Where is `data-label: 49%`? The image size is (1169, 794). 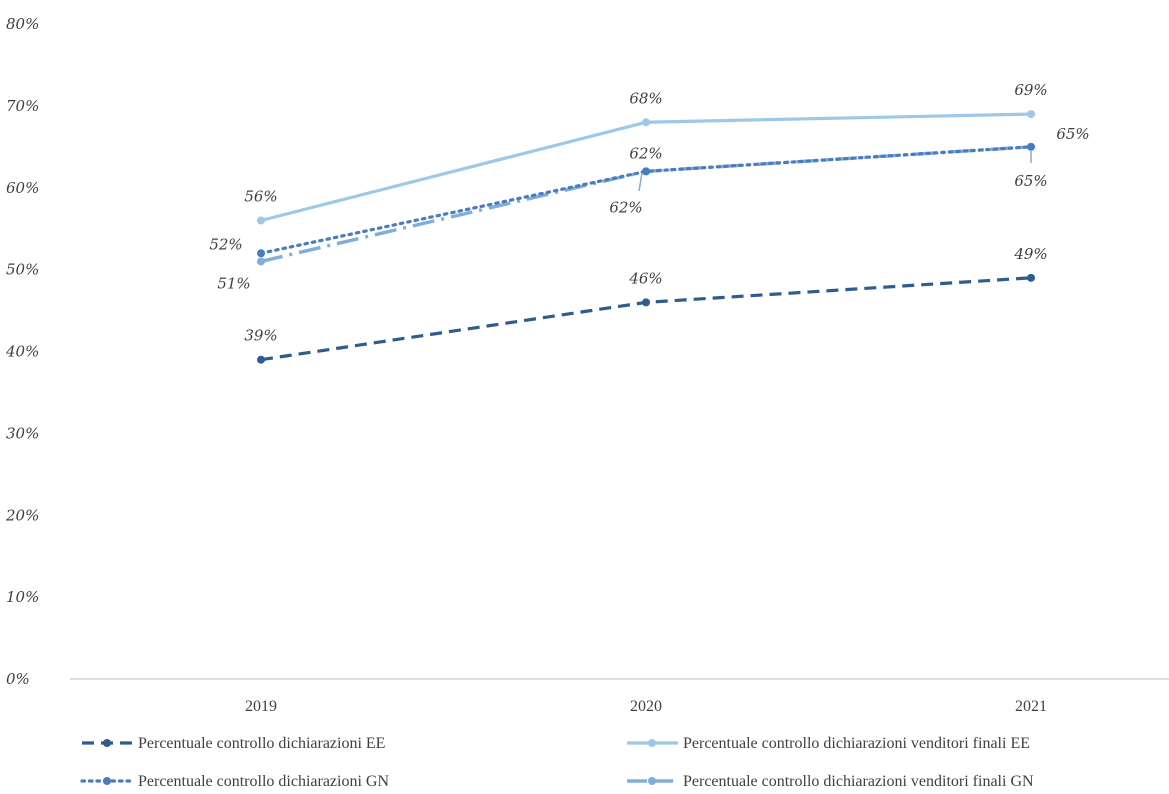
data-label: 49% is located at coordinates (1030, 254).